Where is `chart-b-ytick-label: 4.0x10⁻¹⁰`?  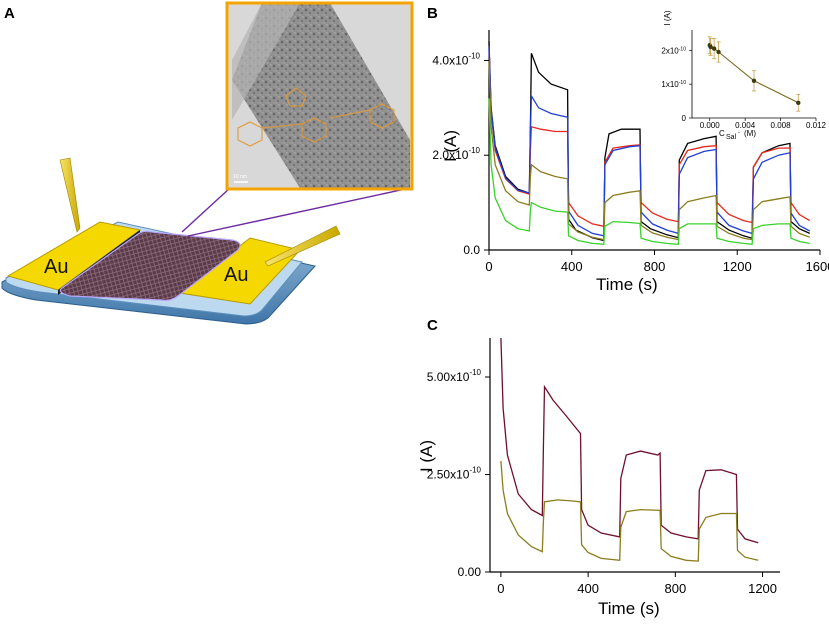
chart-b-ytick-label: 4.0x10⁻¹⁰ is located at coordinates (456, 59).